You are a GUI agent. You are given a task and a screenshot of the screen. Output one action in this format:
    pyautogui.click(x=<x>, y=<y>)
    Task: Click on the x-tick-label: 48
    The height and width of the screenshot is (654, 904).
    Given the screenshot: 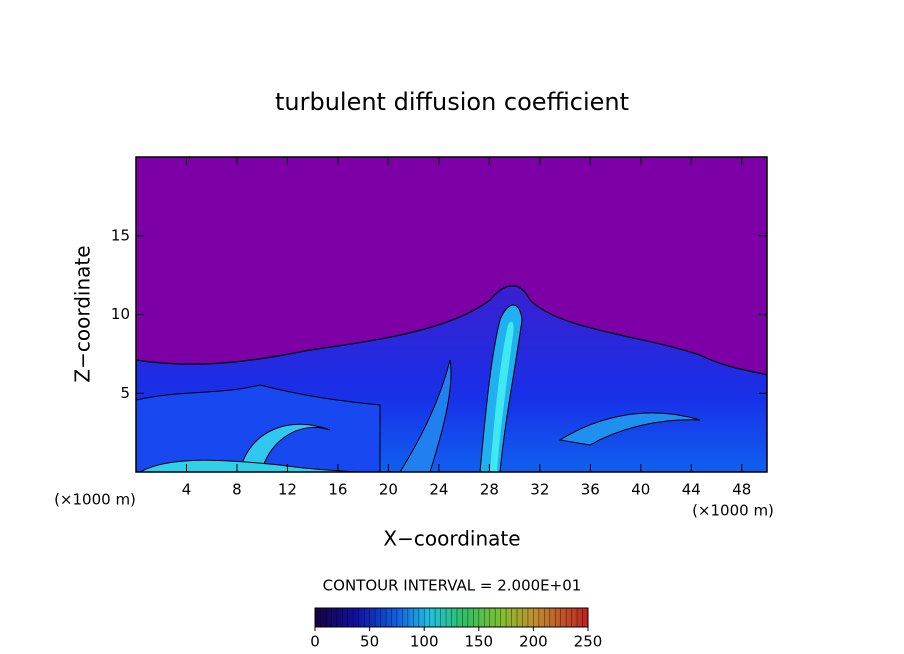 What is the action you would take?
    pyautogui.click(x=741, y=490)
    